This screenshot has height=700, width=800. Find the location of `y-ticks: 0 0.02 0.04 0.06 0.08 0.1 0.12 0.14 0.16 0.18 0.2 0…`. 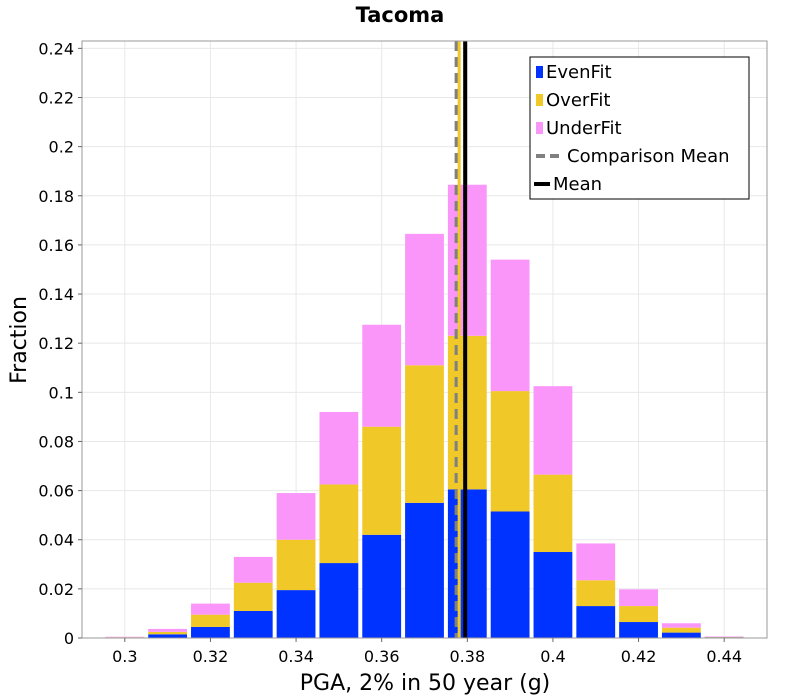

y-ticks: 0 0.02 0.04 0.06 0.08 0.1 0.12 0.14 0.16 0.18 0.2 0… is located at coordinates (60, 343).